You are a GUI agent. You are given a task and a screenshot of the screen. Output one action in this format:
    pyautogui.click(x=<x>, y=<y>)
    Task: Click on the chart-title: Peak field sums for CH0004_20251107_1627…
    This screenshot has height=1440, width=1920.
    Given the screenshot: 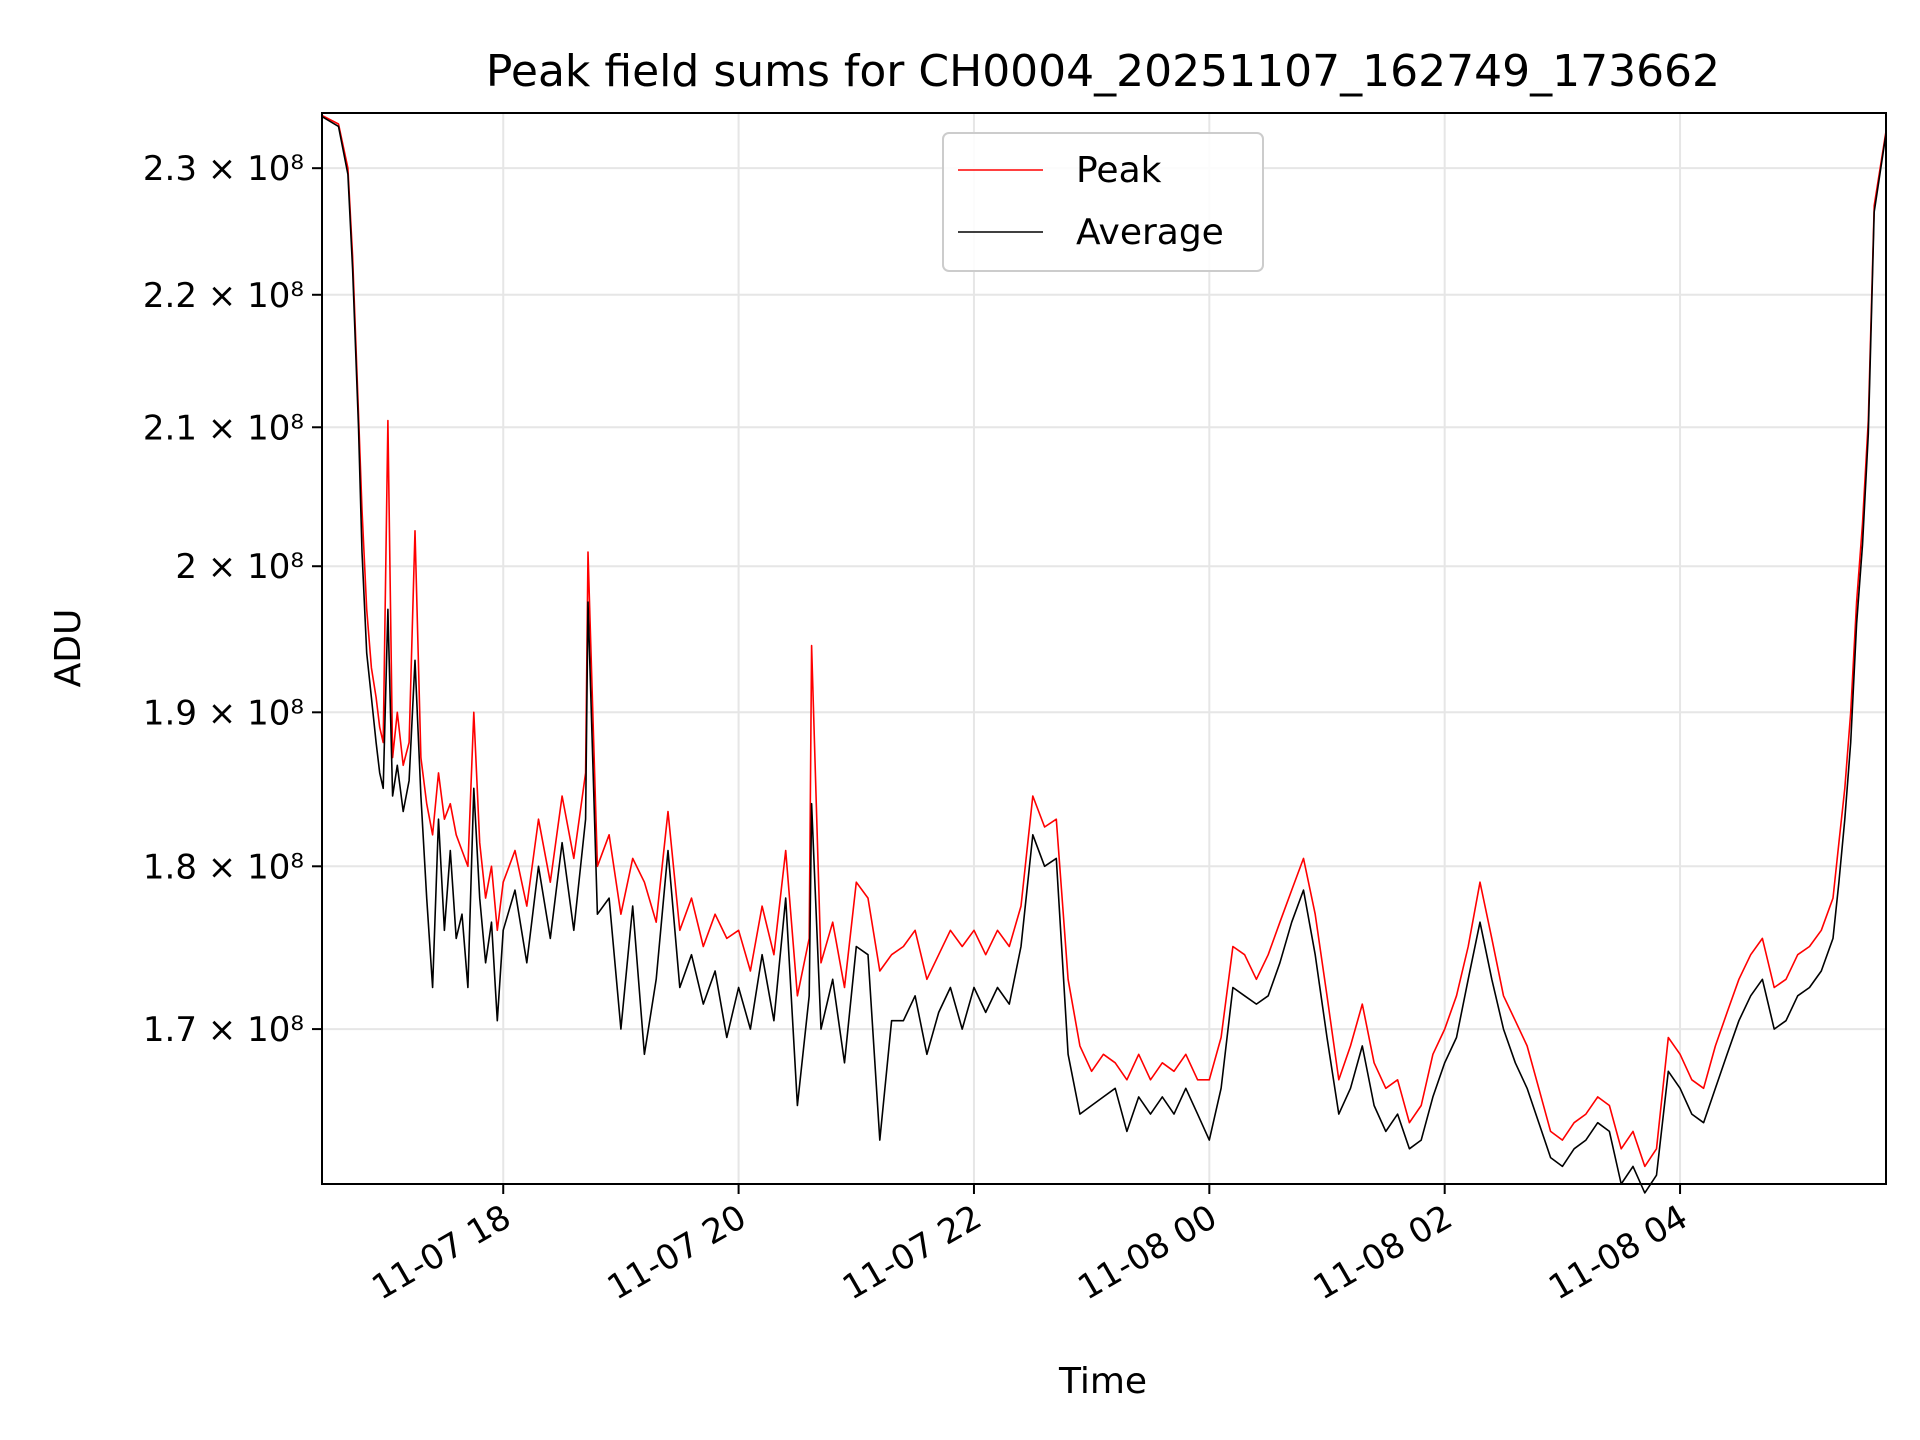 What is the action you would take?
    pyautogui.click(x=1103, y=71)
    